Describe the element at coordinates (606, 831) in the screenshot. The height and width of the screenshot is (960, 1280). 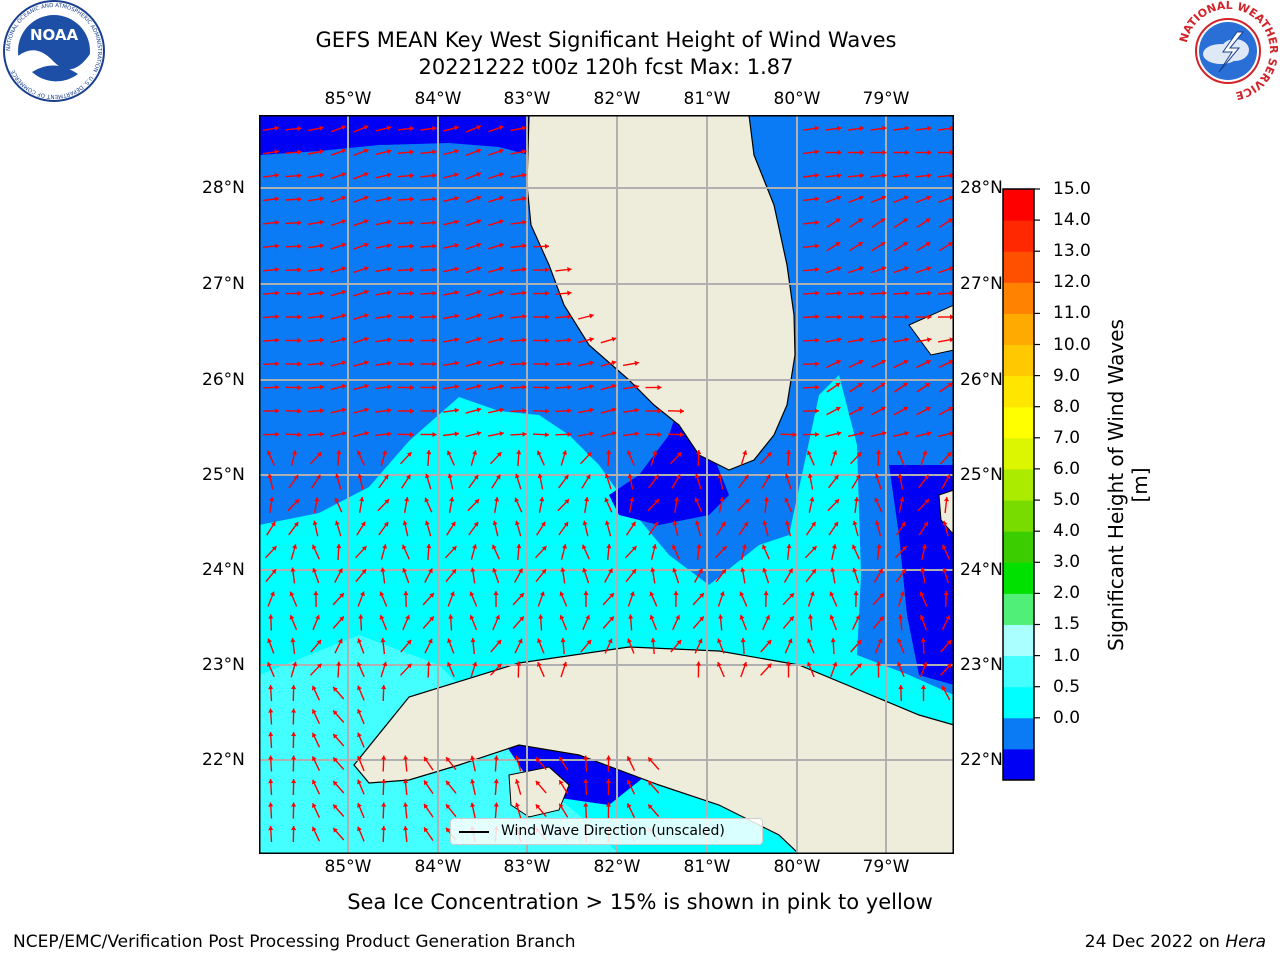
I see `map-legend: Wind Wave Direction (unscaled)` at that location.